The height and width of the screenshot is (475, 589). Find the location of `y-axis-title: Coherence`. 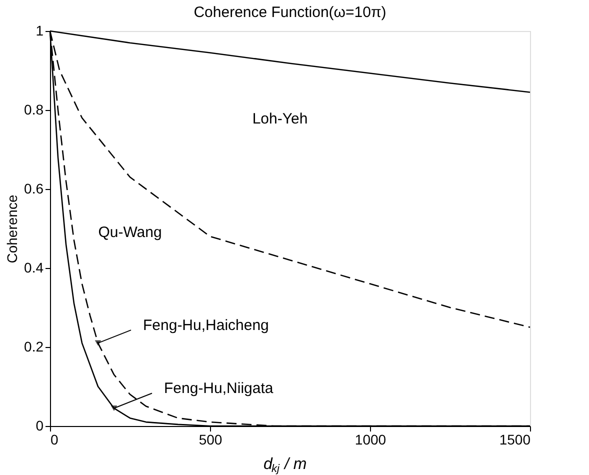

y-axis-title: Coherence is located at coordinates (12, 229).